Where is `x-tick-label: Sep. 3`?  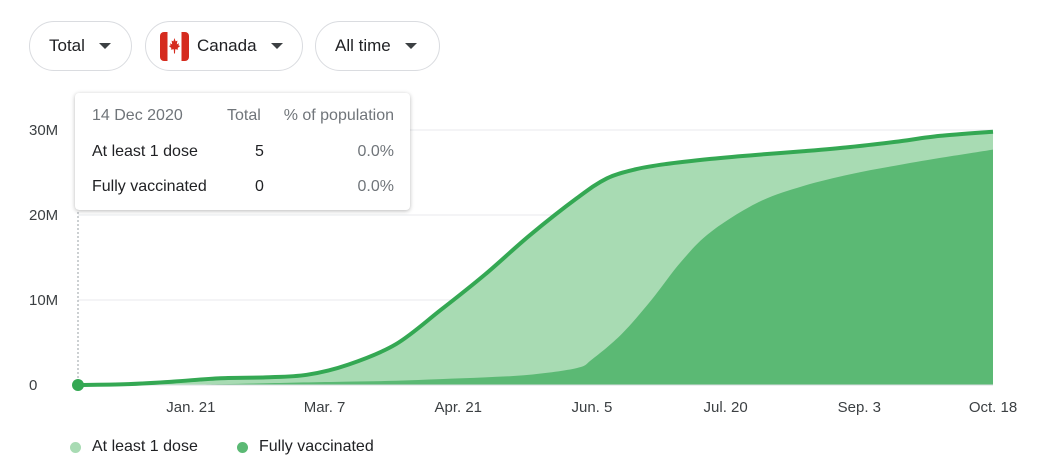
x-tick-label: Sep. 3 is located at coordinates (859, 407).